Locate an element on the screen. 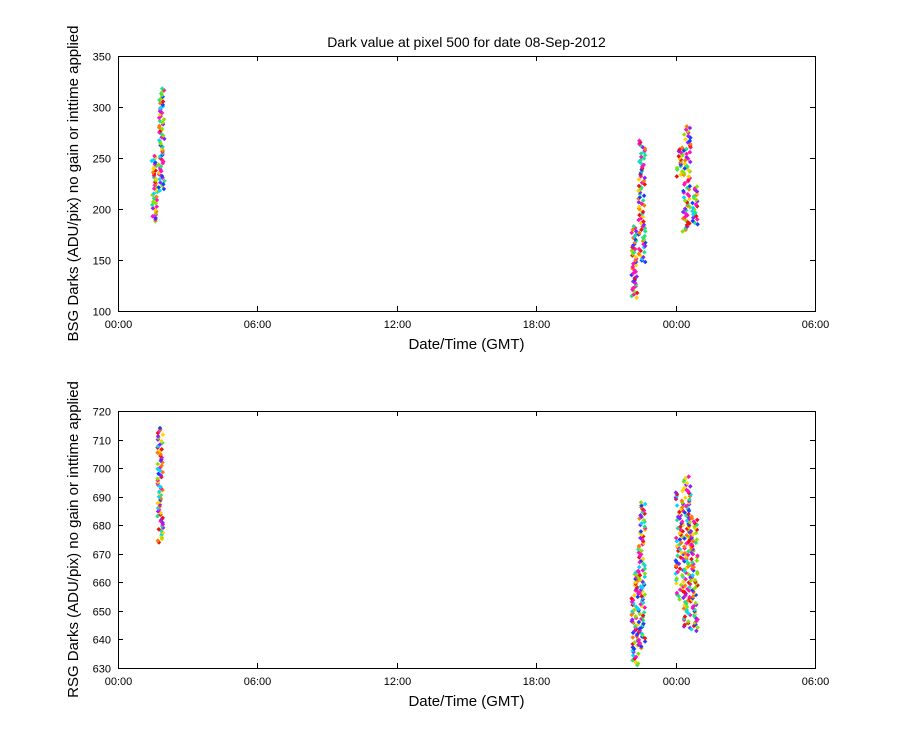 The image size is (900, 750). y-tick-label: 200 is located at coordinates (102, 211).